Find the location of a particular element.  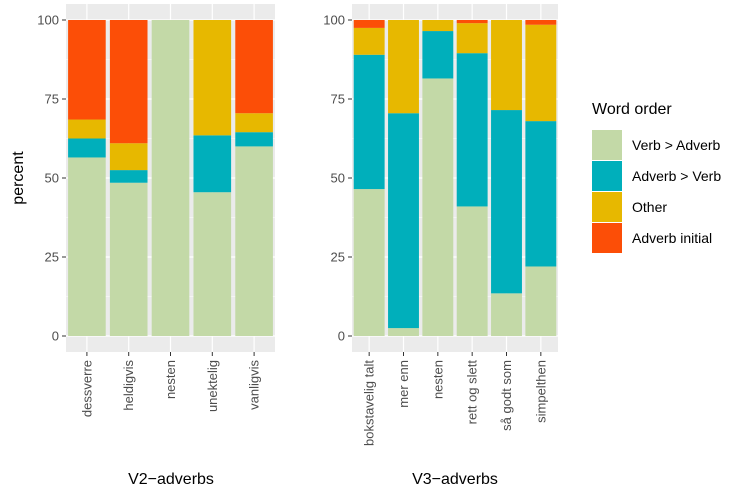

x-tick-label: dessverre is located at coordinates (86, 388).